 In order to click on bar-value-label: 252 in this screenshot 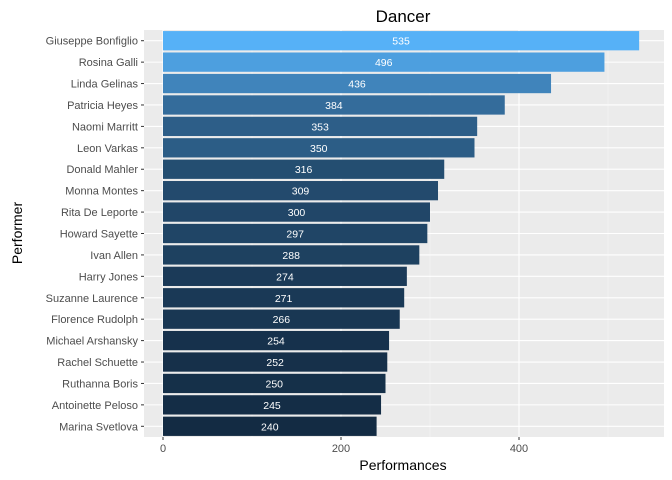, I will do `click(275, 363)`.